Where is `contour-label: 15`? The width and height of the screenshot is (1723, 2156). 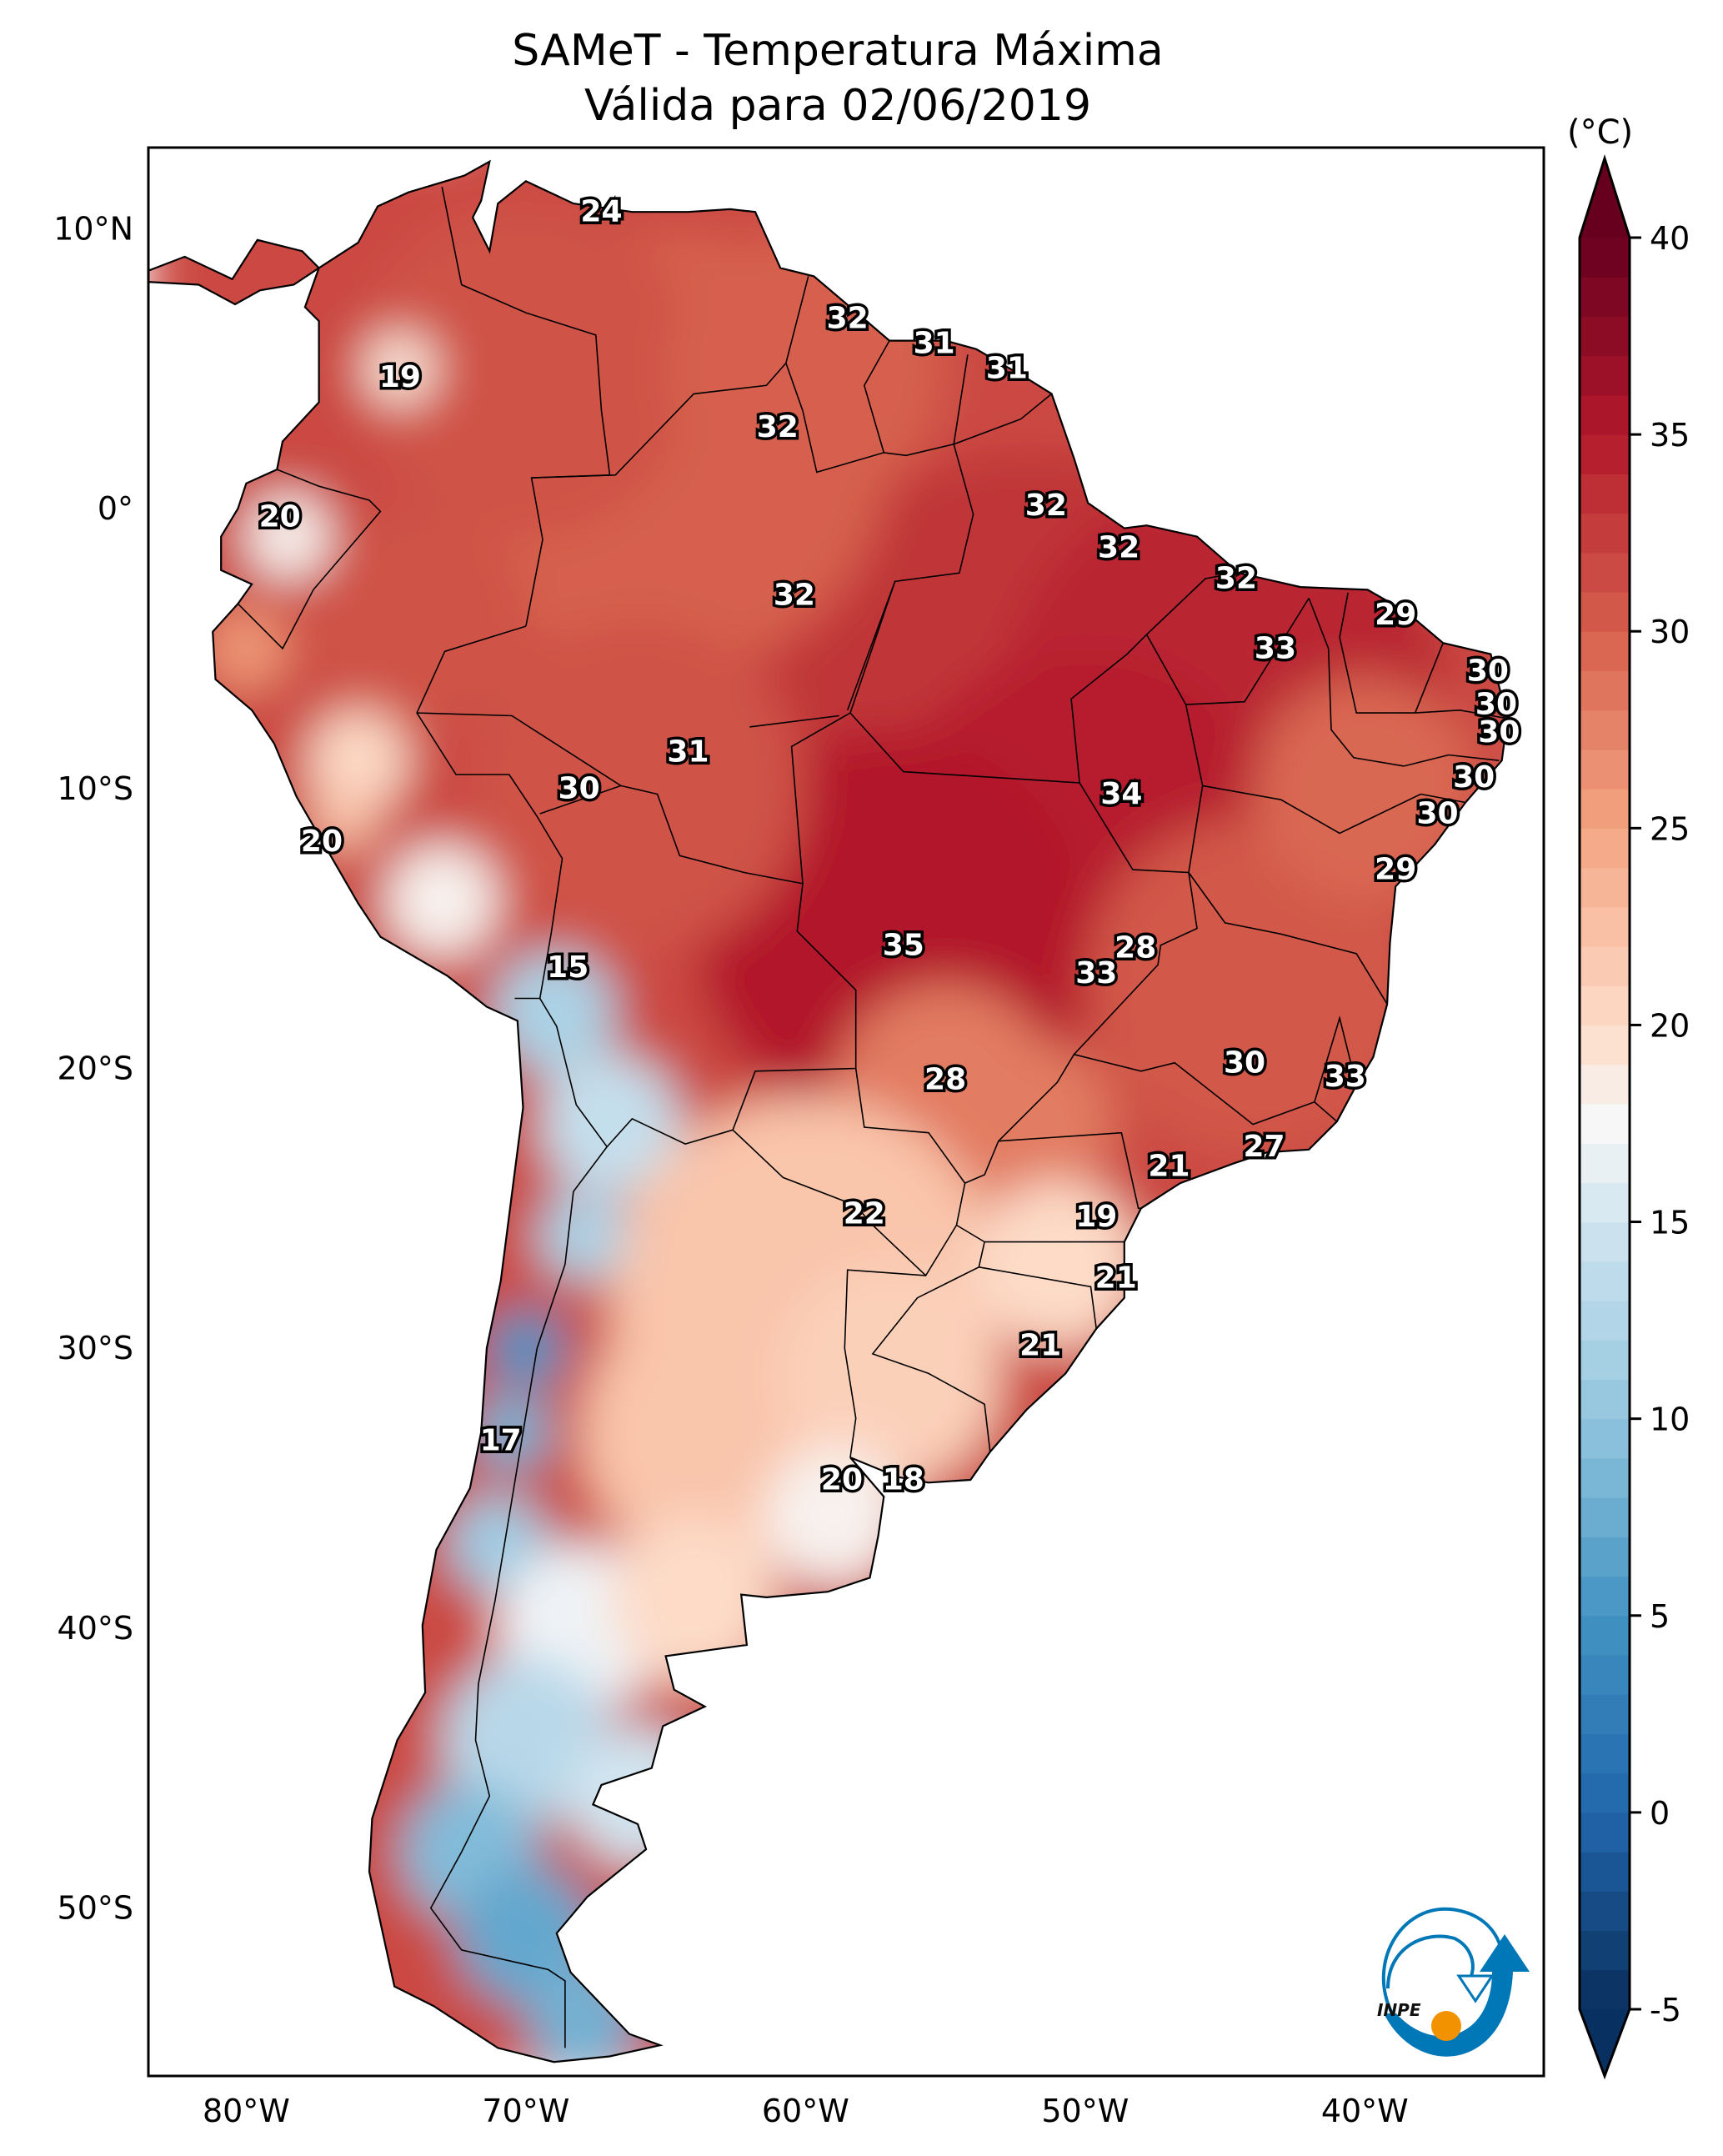
contour-label: 15 is located at coordinates (568, 967).